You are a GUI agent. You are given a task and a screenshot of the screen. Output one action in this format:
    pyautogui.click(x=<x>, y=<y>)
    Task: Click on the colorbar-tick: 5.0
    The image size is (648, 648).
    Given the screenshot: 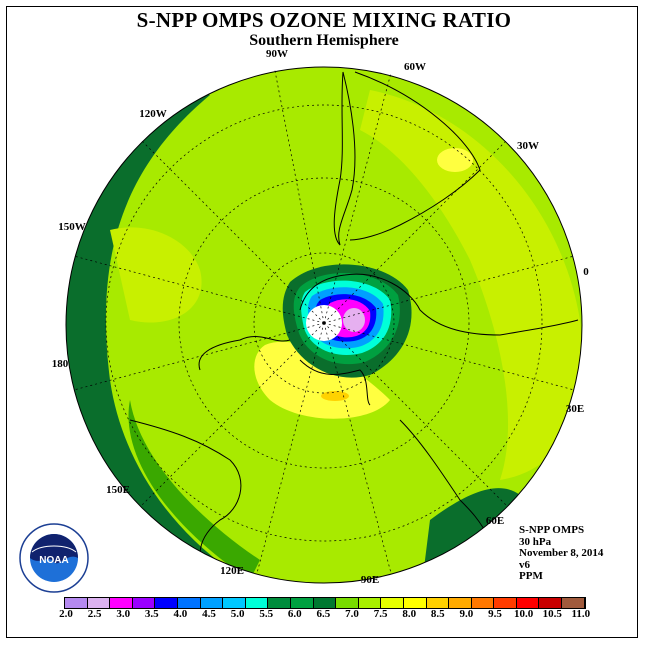 What is the action you would take?
    pyautogui.click(x=237, y=614)
    